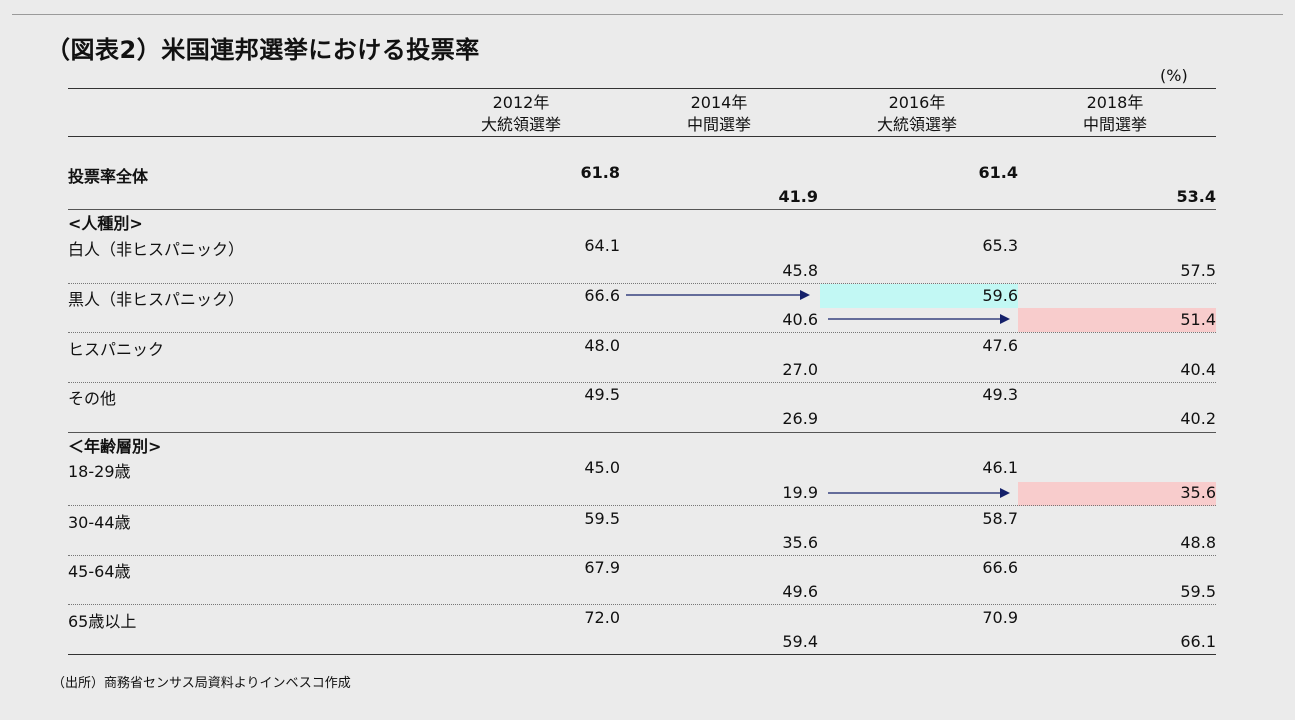  What do you see at coordinates (1198, 418) in the screenshot?
I see `cell-other-2018: 40.2` at bounding box center [1198, 418].